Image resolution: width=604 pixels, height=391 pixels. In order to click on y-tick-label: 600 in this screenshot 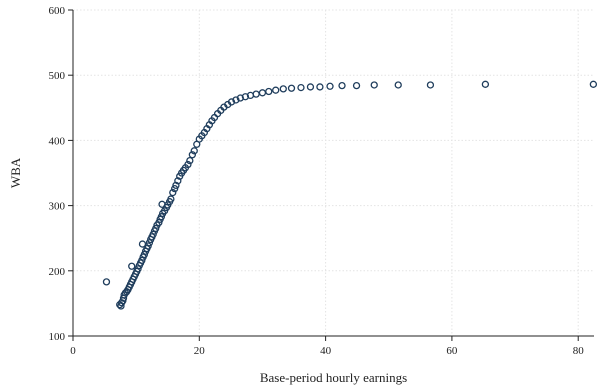, I will do `click(57, 11)`.